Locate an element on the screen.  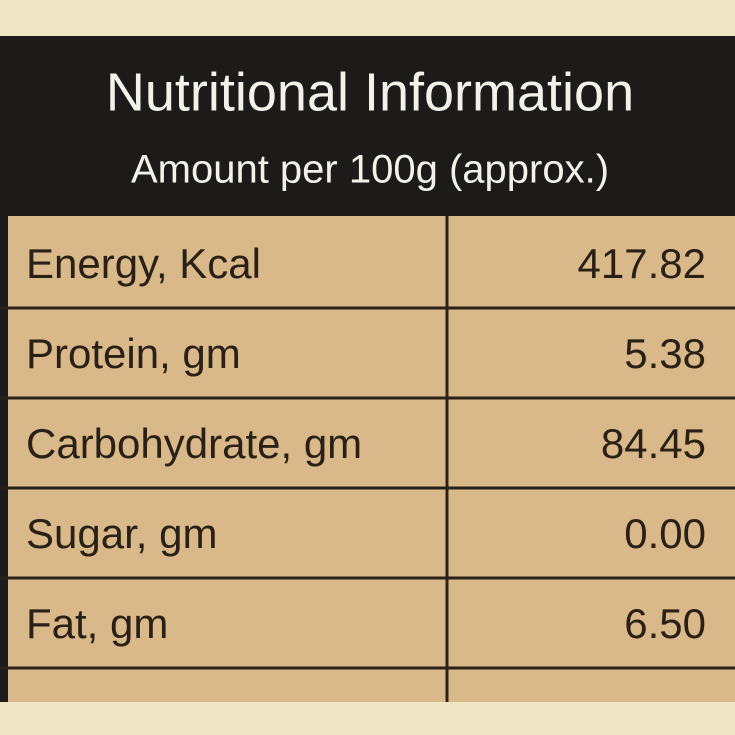
nutrient-value: 6.50 is located at coordinates (665, 623).